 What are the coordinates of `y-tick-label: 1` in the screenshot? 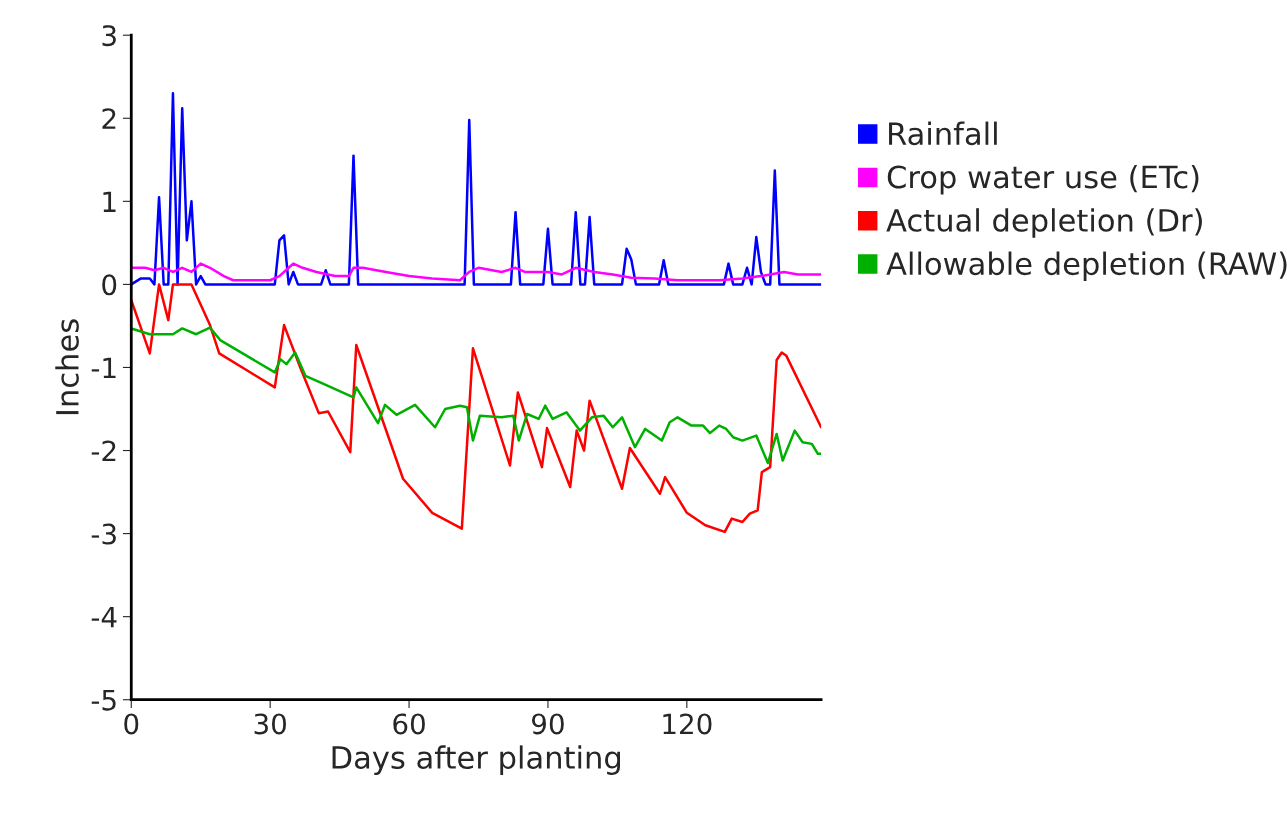 It's located at (109, 201).